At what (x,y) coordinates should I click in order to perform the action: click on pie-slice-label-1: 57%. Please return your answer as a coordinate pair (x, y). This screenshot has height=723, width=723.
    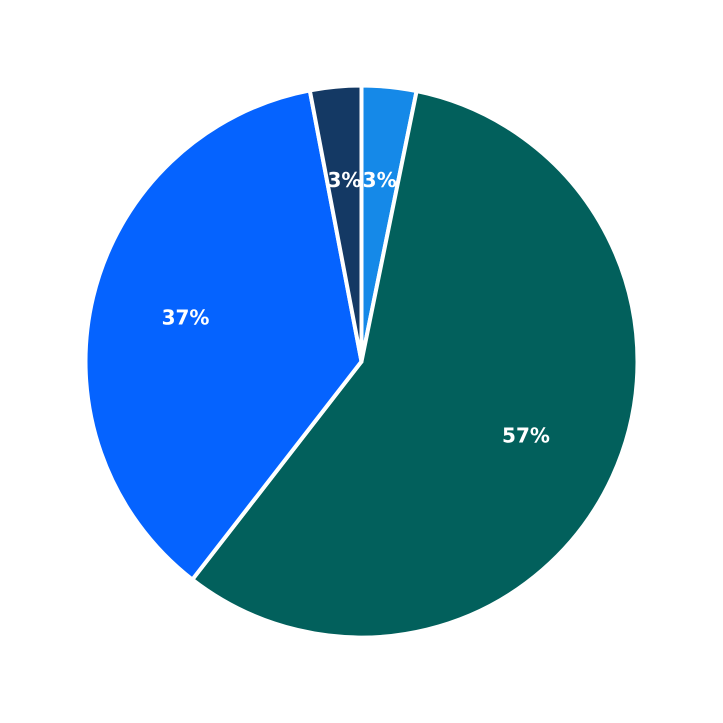
    Looking at the image, I should click on (526, 436).